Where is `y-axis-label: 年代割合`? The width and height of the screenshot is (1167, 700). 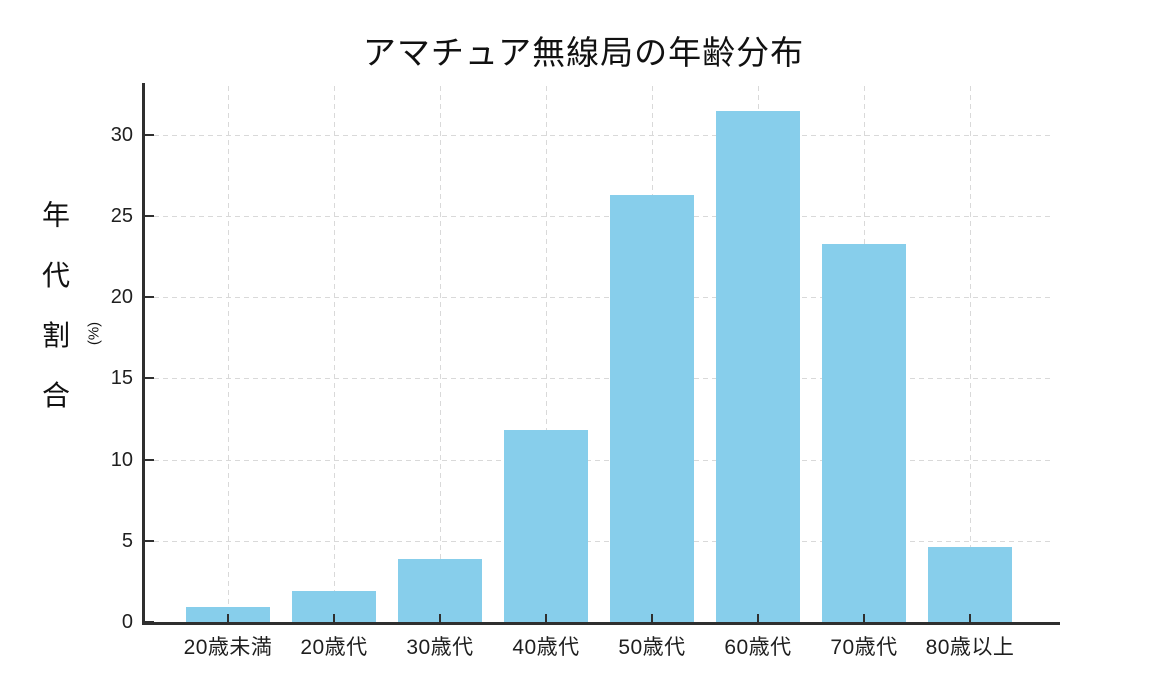
y-axis-label: 年代割合 is located at coordinates (54, 320).